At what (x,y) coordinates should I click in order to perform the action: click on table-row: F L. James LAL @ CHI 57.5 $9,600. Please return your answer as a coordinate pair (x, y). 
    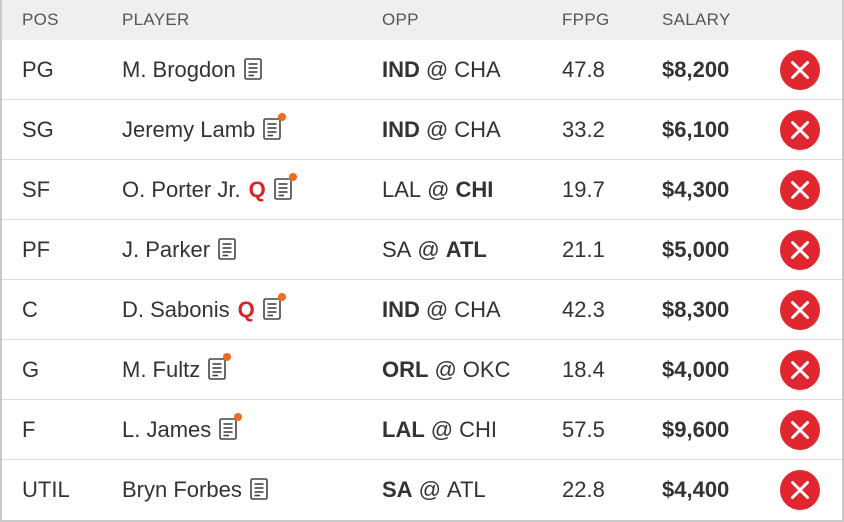
    Looking at the image, I should click on (422, 430).